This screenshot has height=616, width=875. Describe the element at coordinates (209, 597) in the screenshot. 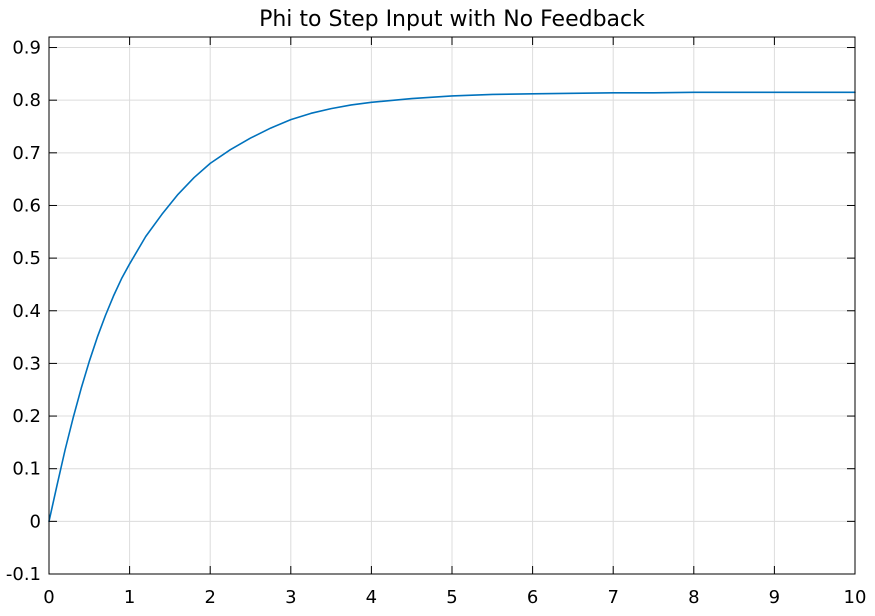

I see `x-tick-label: 2` at that location.